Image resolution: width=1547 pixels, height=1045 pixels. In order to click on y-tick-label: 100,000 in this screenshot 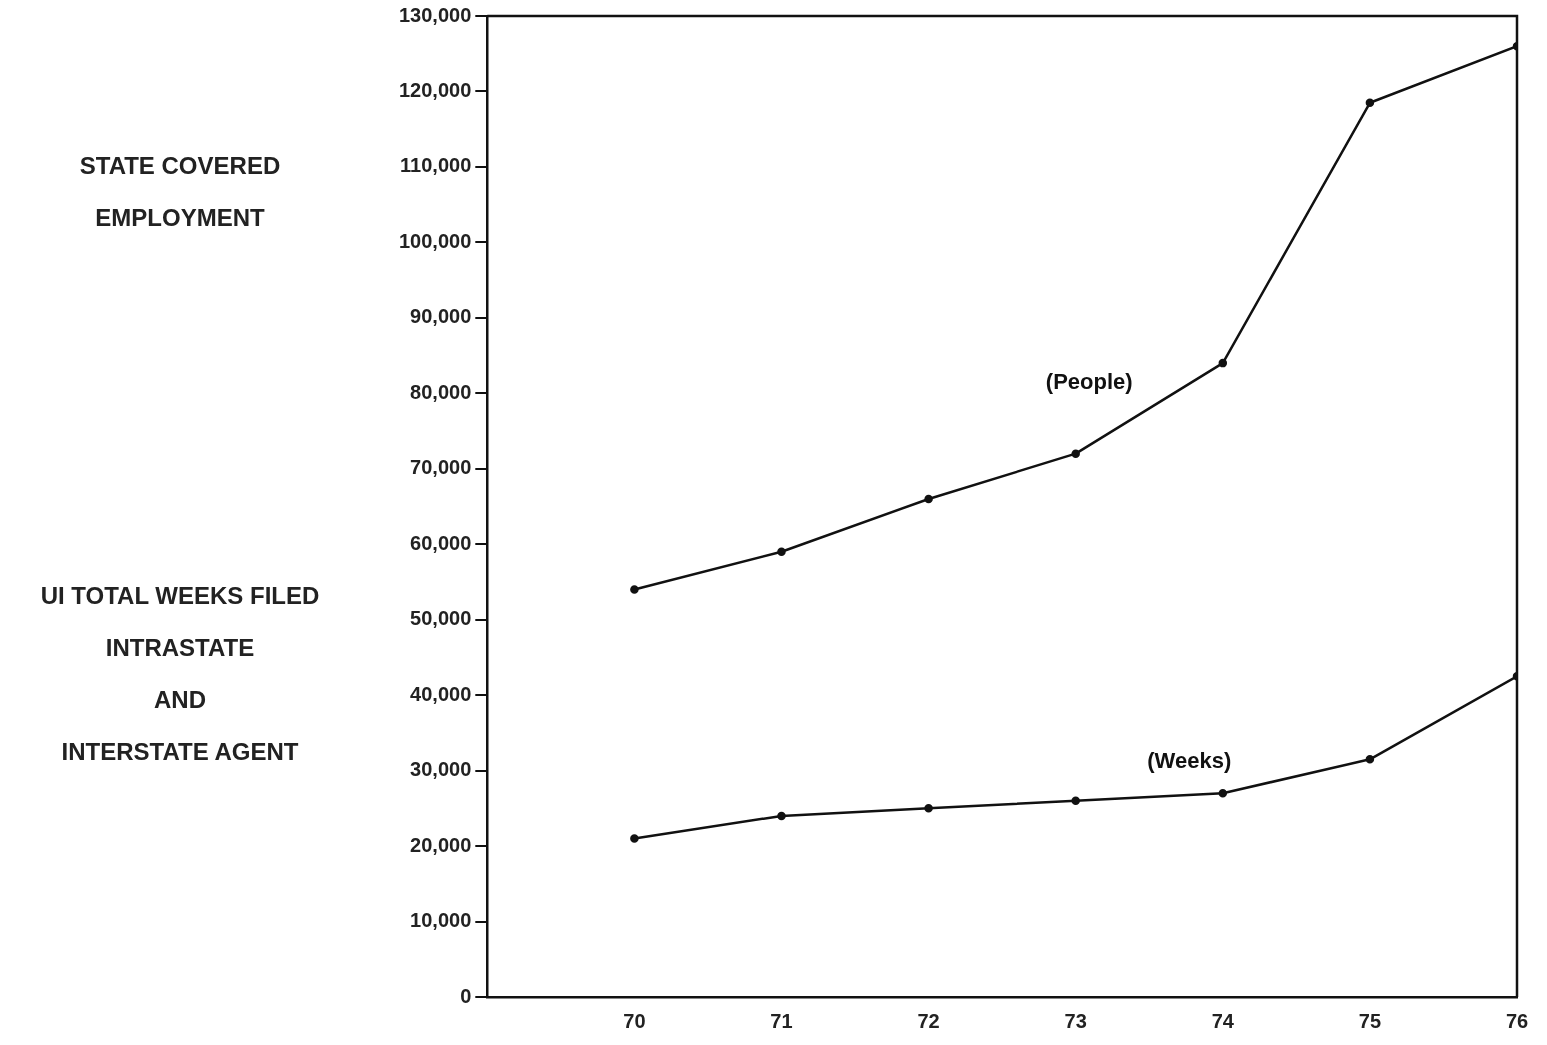, I will do `click(435, 240)`.